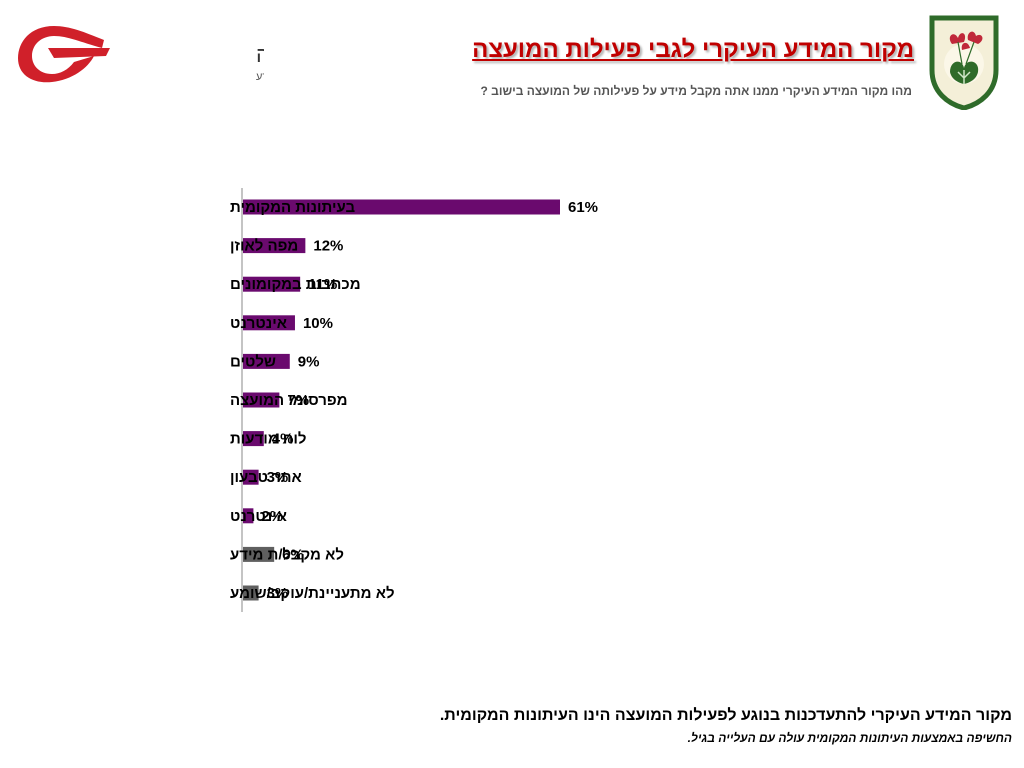 Image resolution: width=1024 pixels, height=768 pixels. Describe the element at coordinates (283, 439) in the screenshot. I see `value-label: 4%` at that location.